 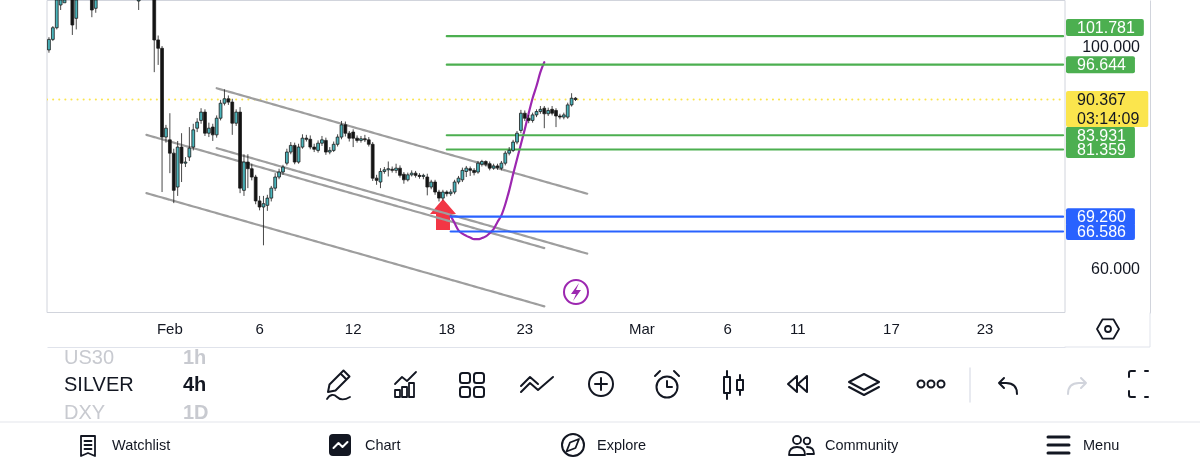 What do you see at coordinates (798, 328) in the screenshot?
I see `x-tick-label: 11` at bounding box center [798, 328].